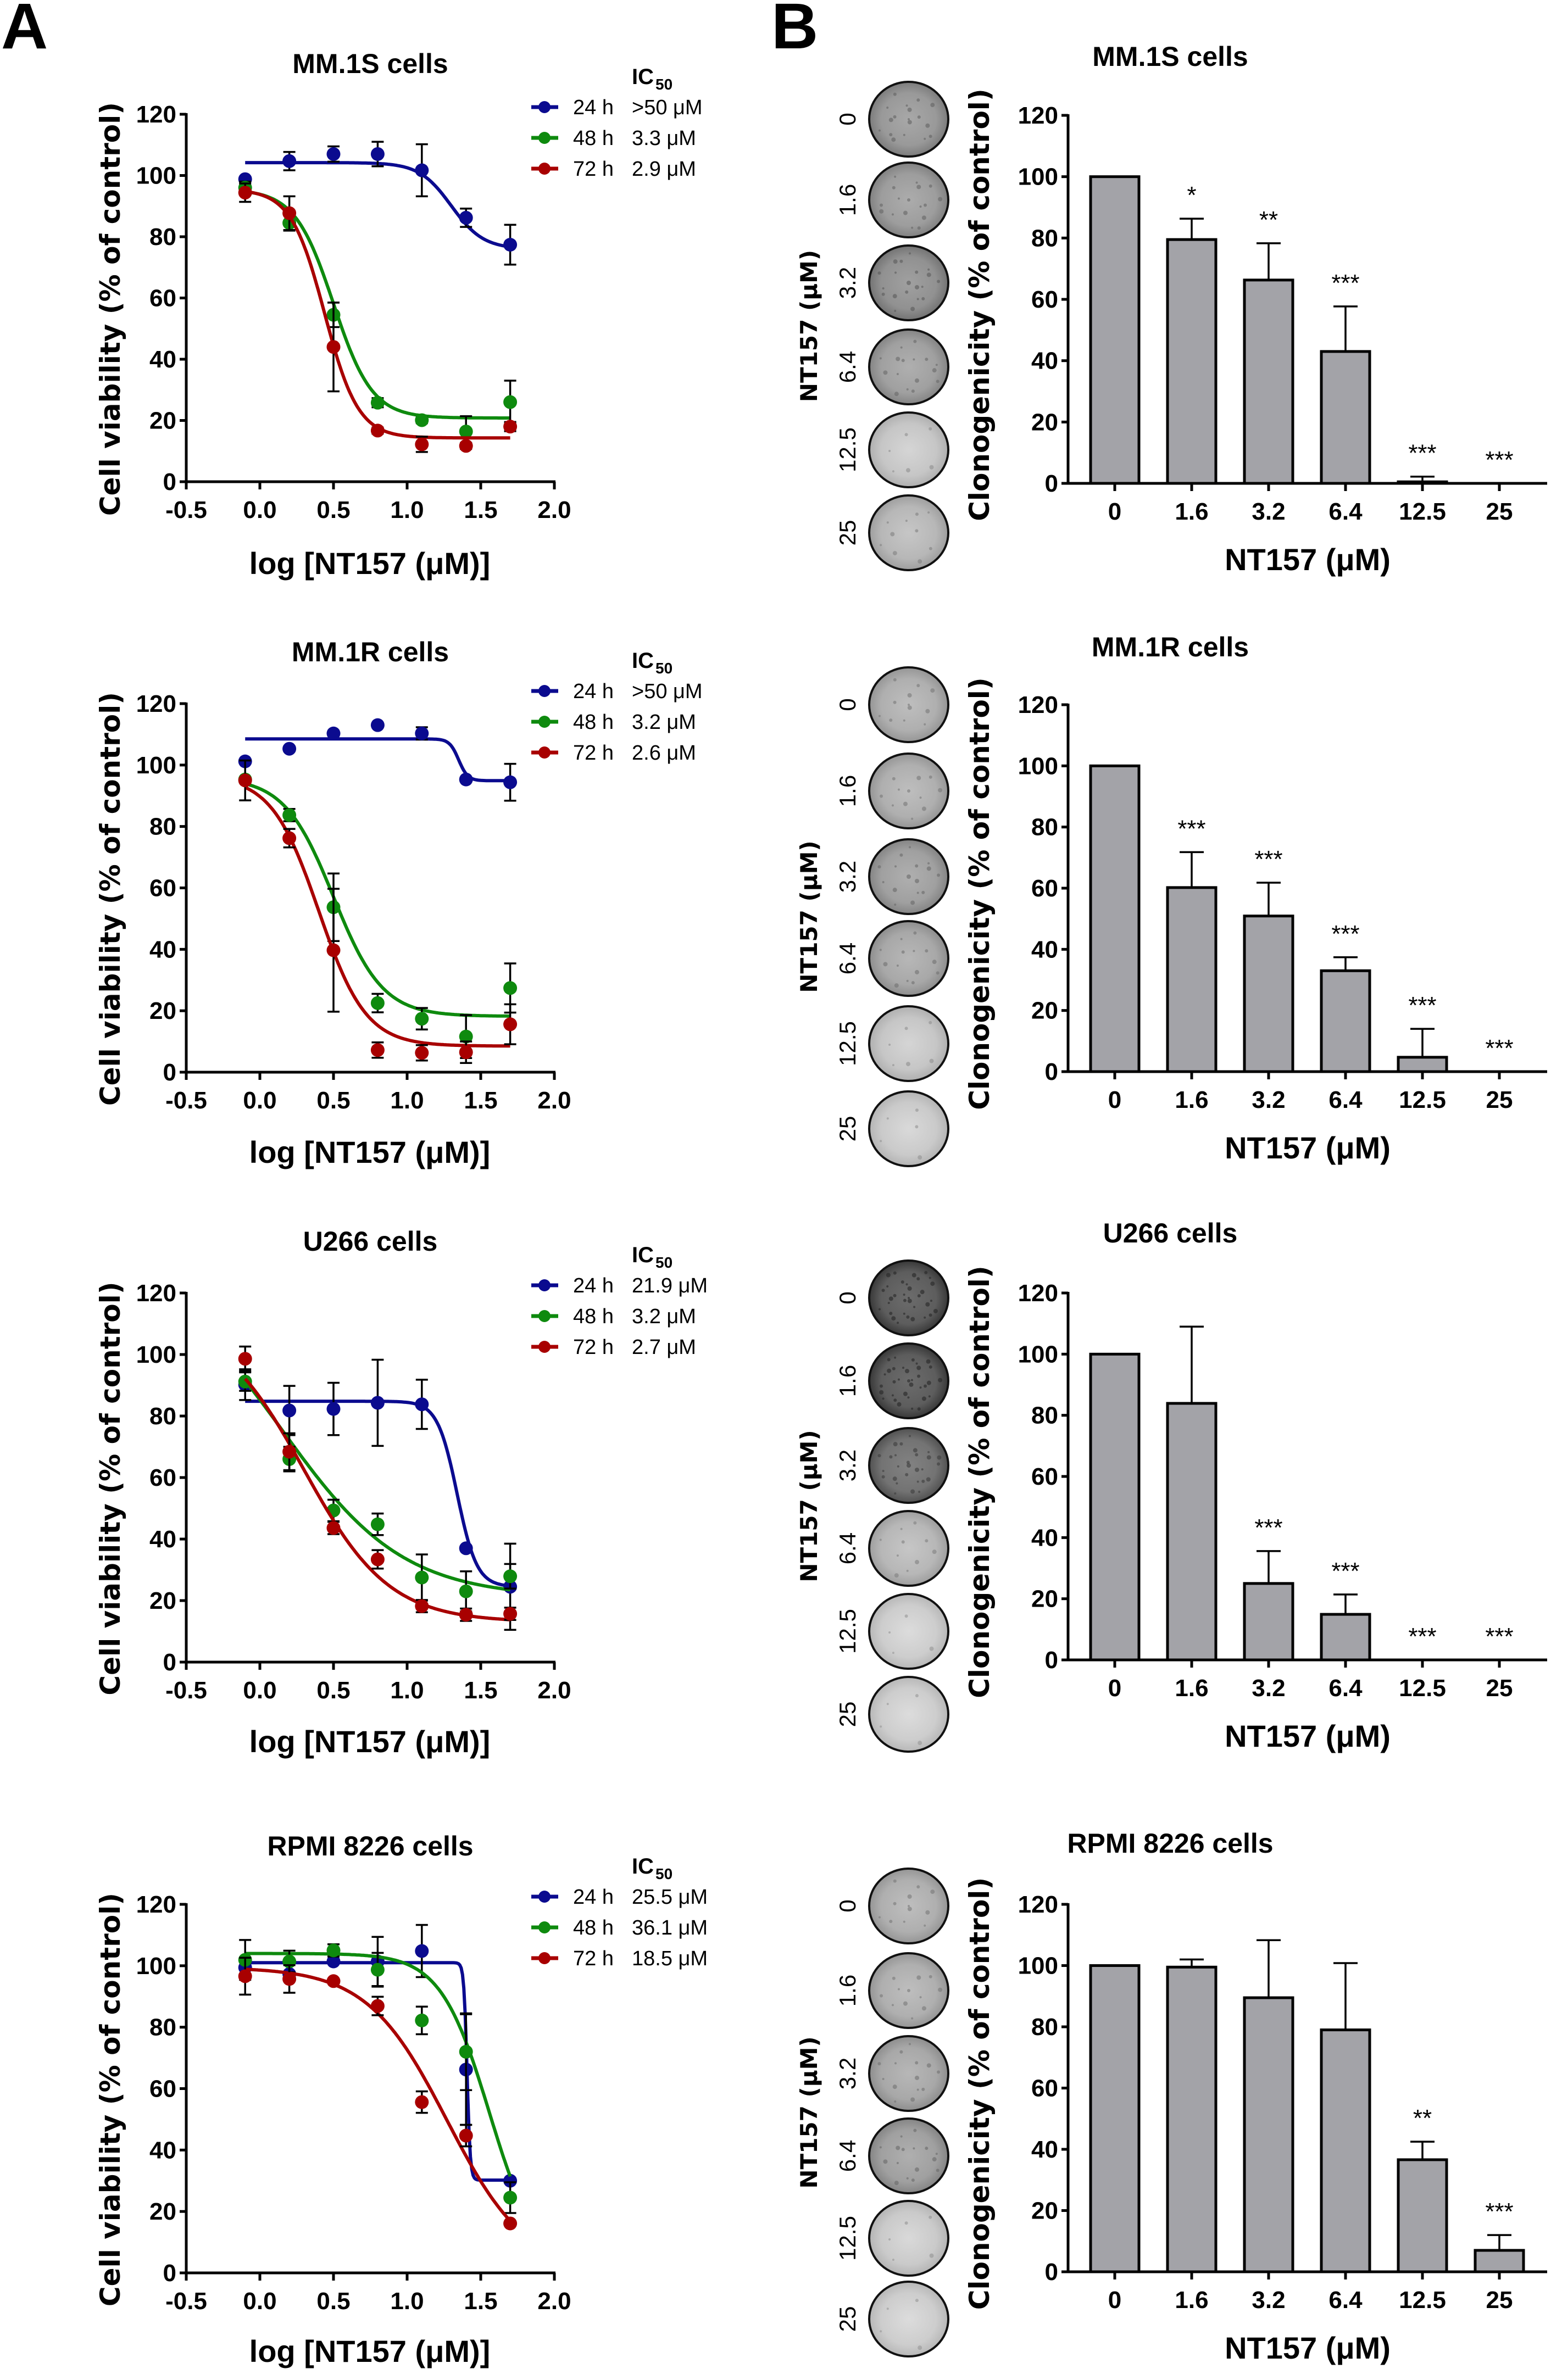 This screenshot has width=1551, height=2380. Describe the element at coordinates (1170, 647) in the screenshot. I see `chart-title: MM.1R cells` at that location.